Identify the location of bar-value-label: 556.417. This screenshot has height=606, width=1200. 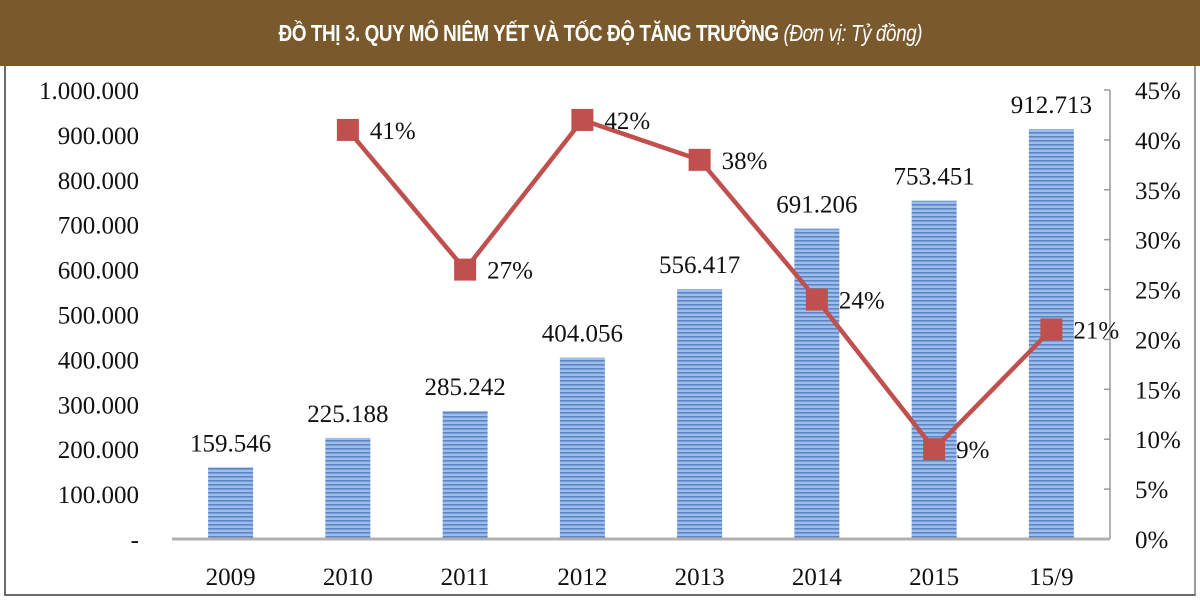
(699, 265).